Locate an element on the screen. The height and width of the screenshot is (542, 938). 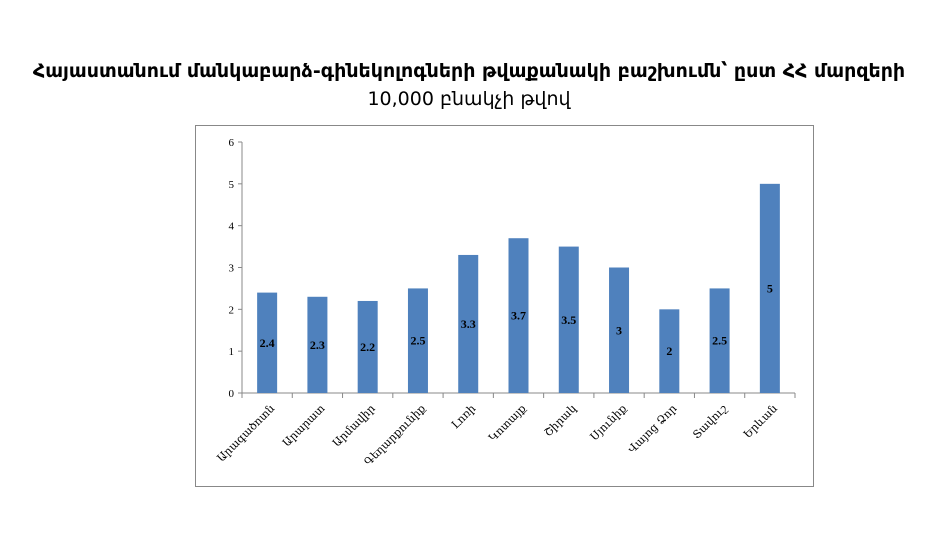
data-label: 3.3 is located at coordinates (468, 324).